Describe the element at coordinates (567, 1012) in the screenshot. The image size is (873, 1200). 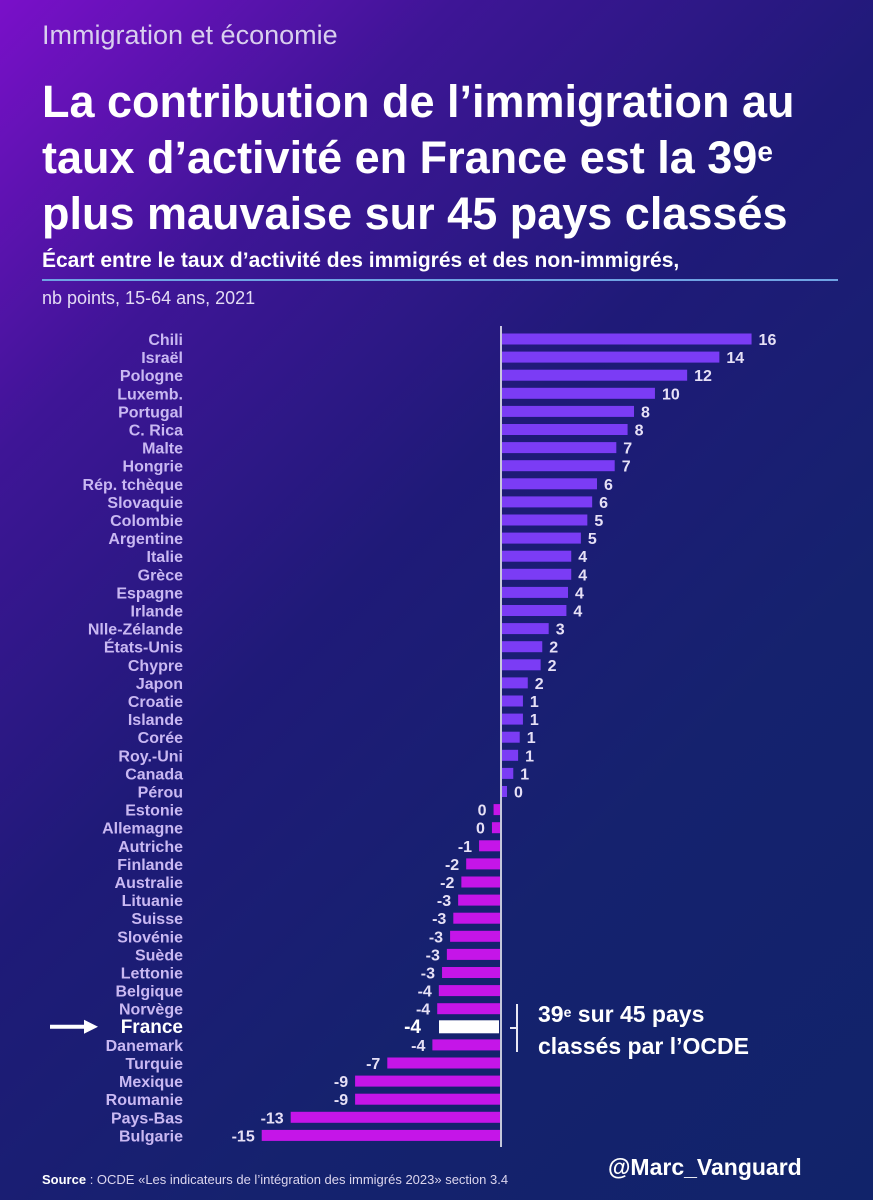
I see `callout-rank-sup: e` at that location.